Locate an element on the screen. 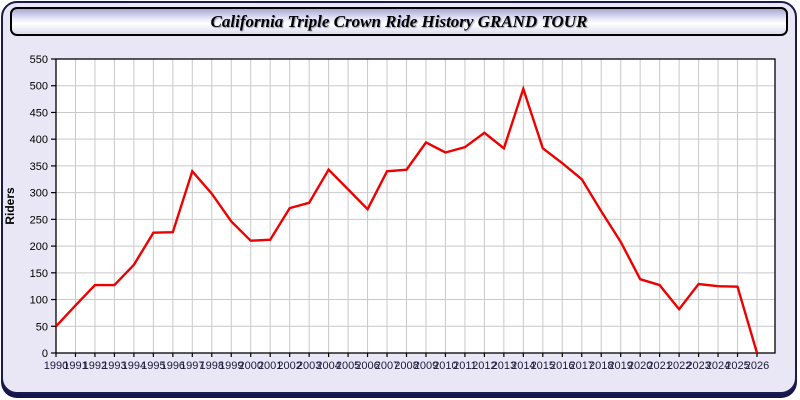  x-axis-tick-label: 1990 is located at coordinates (56, 366).